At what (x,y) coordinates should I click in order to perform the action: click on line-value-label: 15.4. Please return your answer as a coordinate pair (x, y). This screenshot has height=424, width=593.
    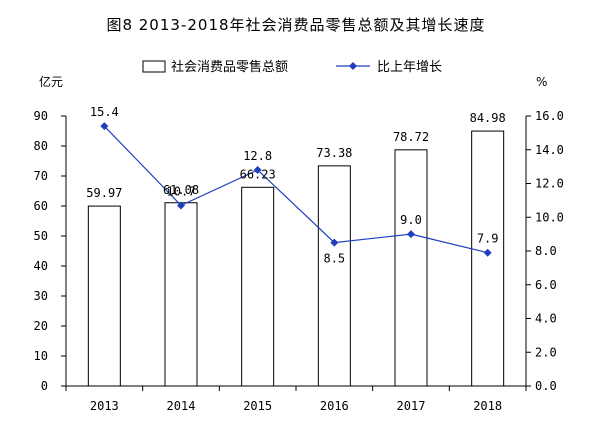
    Looking at the image, I should click on (104, 112).